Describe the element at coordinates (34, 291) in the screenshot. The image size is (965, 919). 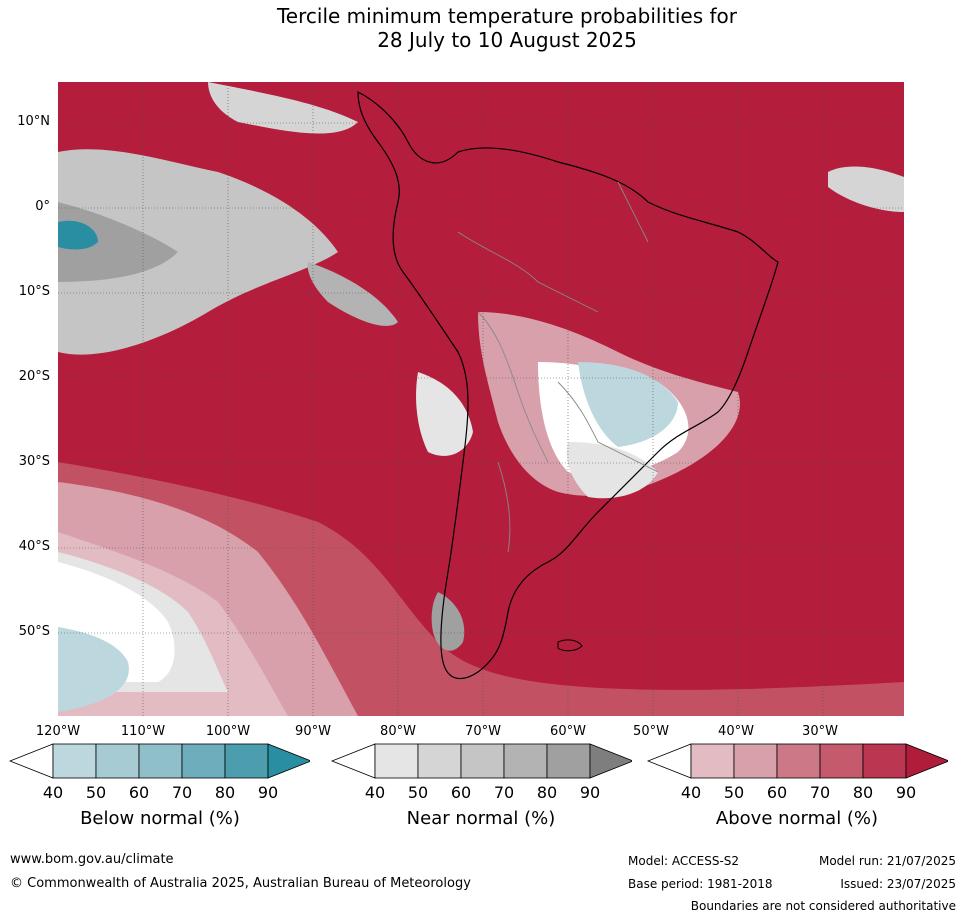
I see `lat-label-10s: 10°S` at that location.